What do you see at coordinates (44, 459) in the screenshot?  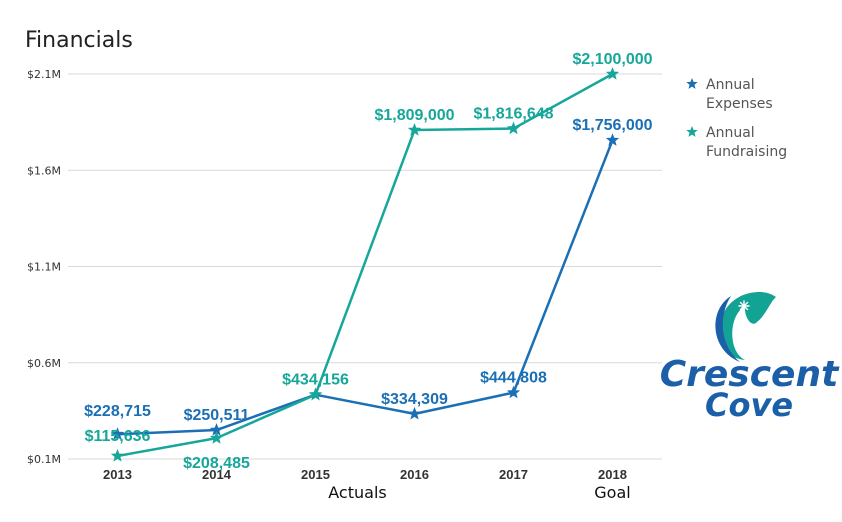 I see `y-tick-label: $0.1M` at bounding box center [44, 459].